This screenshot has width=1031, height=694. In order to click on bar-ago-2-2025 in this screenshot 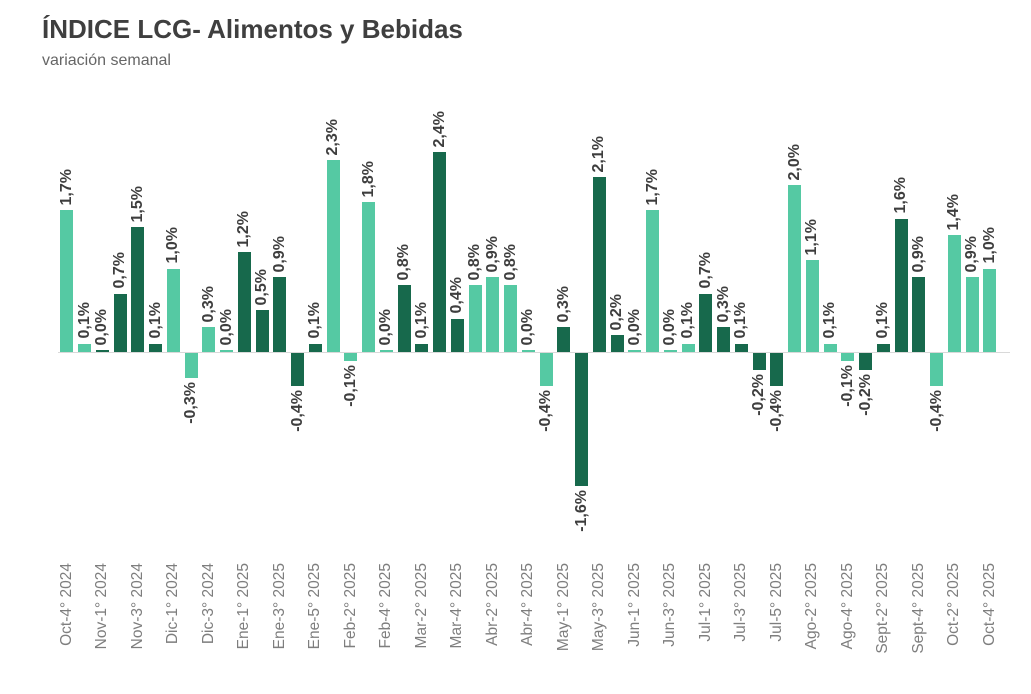, I will do `click(812, 306)`.